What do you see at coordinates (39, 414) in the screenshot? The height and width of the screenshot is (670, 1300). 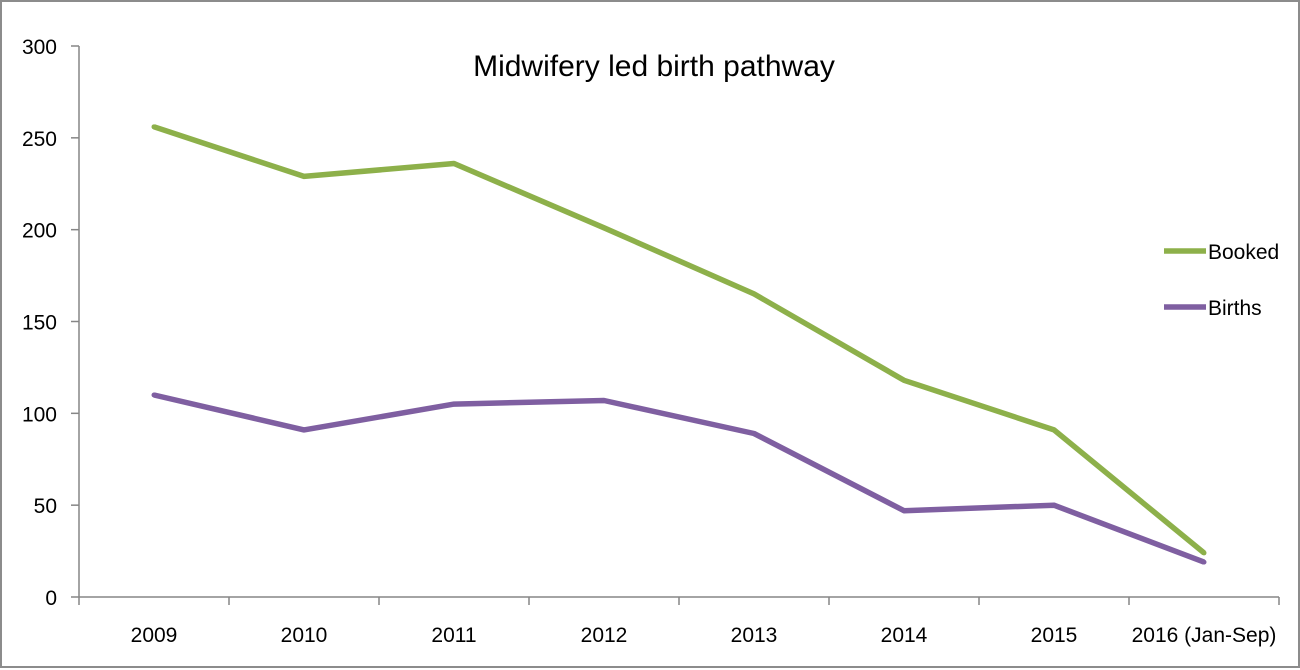 I see `y-tick-label: 100` at bounding box center [39, 414].